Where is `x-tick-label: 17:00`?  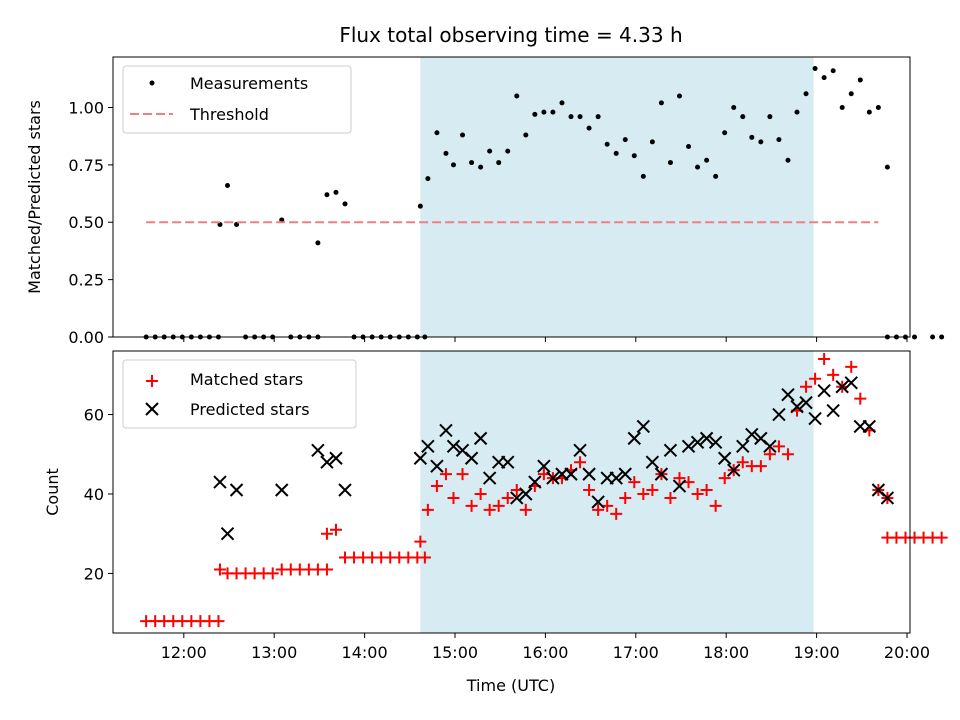
x-tick-label: 17:00 is located at coordinates (636, 652).